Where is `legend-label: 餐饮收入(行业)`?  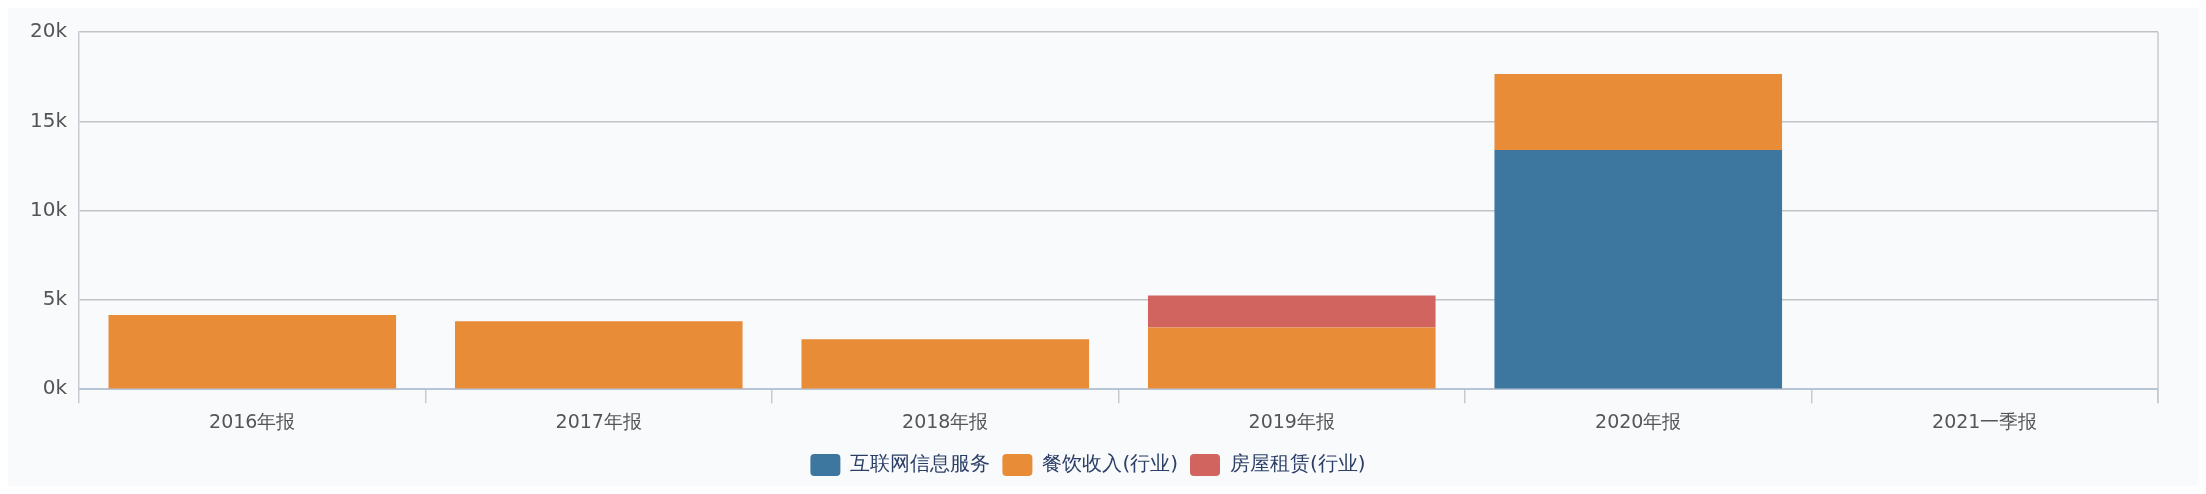
legend-label: 餐饮收入(行业) is located at coordinates (1110, 463).